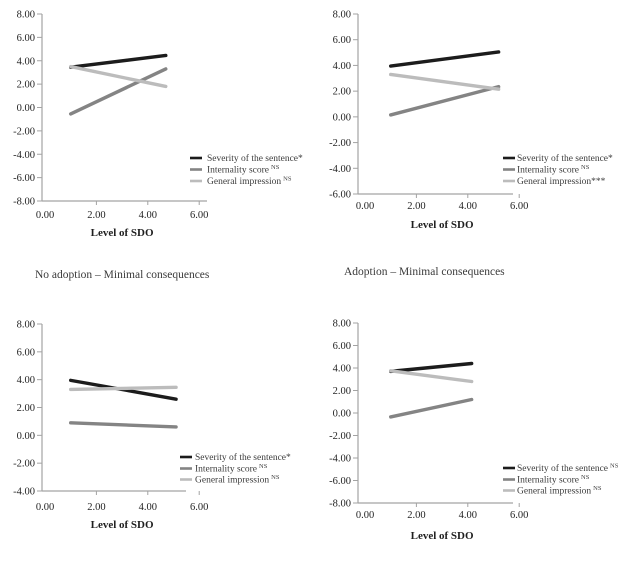 This screenshot has width=640, height=586. I want to click on legend-label-general-impression: General impression***, so click(561, 182).